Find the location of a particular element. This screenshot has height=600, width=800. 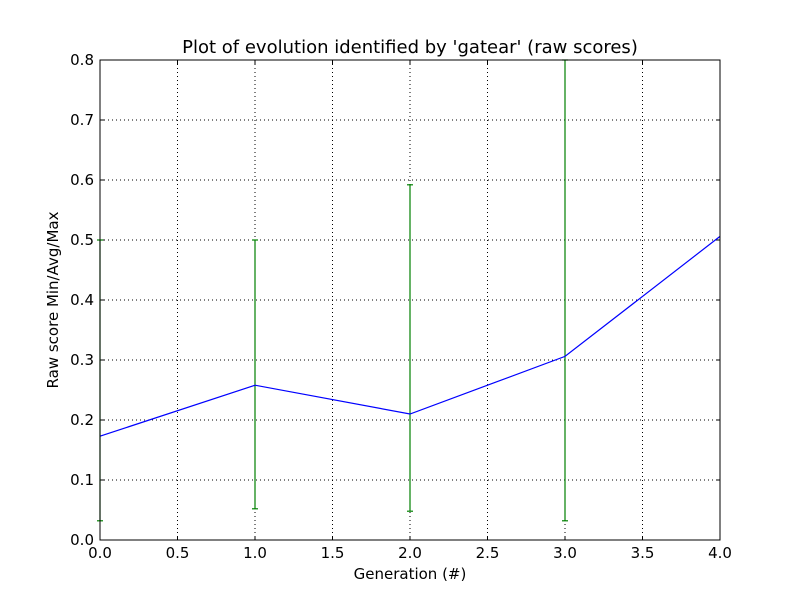

y-tick-label: 0.3 is located at coordinates (82, 360).